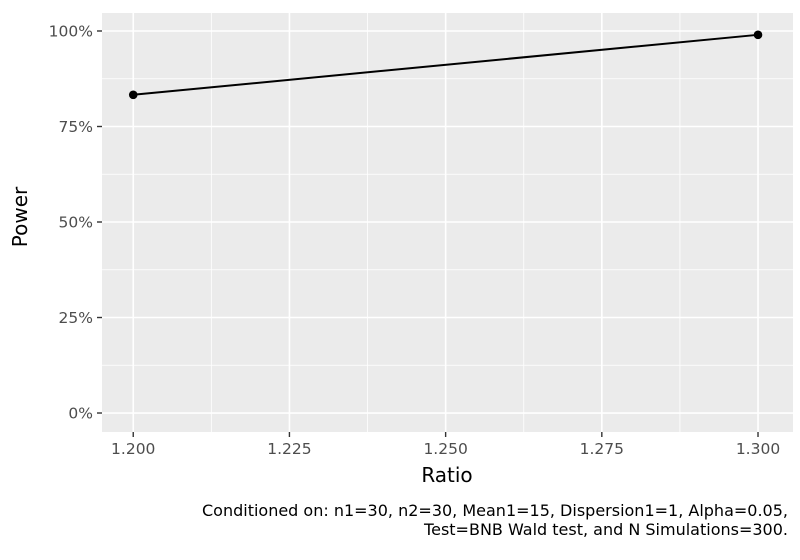 The image size is (800, 560). Describe the element at coordinates (76, 127) in the screenshot. I see `y-tick-label: 75%` at that location.